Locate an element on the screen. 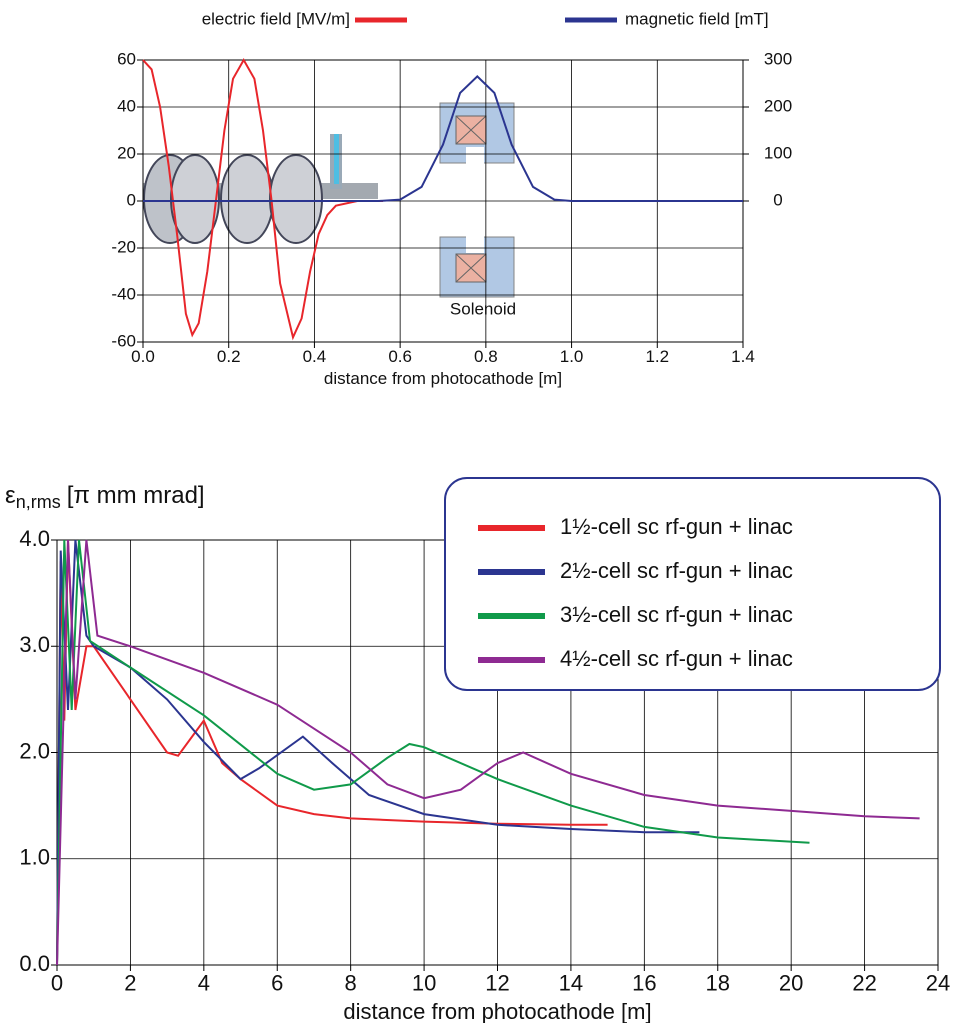  y-tick-label: 3.0 is located at coordinates (34, 644).